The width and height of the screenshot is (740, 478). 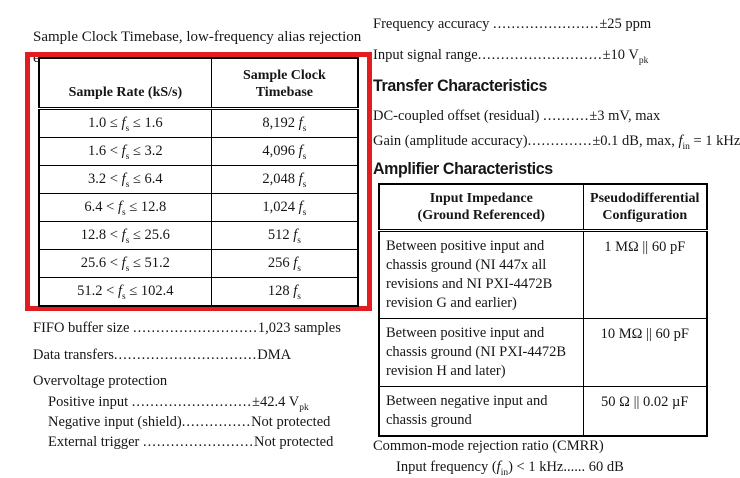 What do you see at coordinates (425, 55) in the screenshot?
I see `spec-label: Input signal range` at bounding box center [425, 55].